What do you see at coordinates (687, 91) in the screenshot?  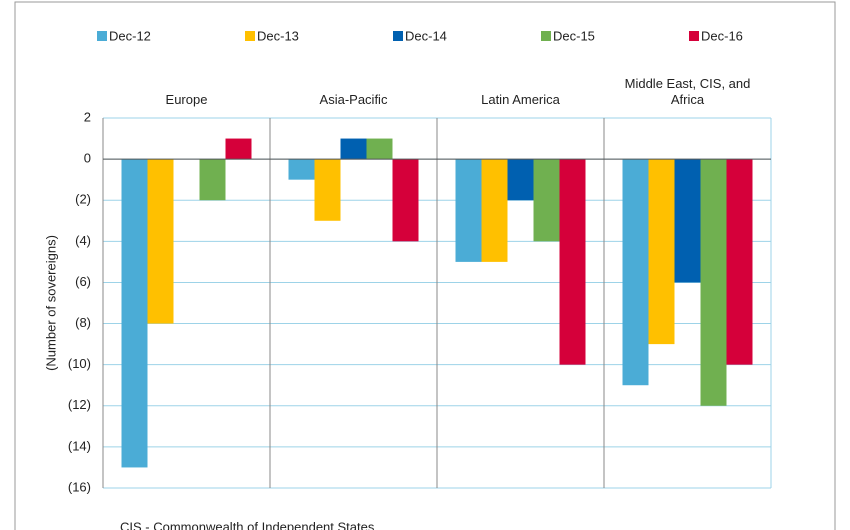 I see `category-label: Middle East, CIS, and Africa` at bounding box center [687, 91].